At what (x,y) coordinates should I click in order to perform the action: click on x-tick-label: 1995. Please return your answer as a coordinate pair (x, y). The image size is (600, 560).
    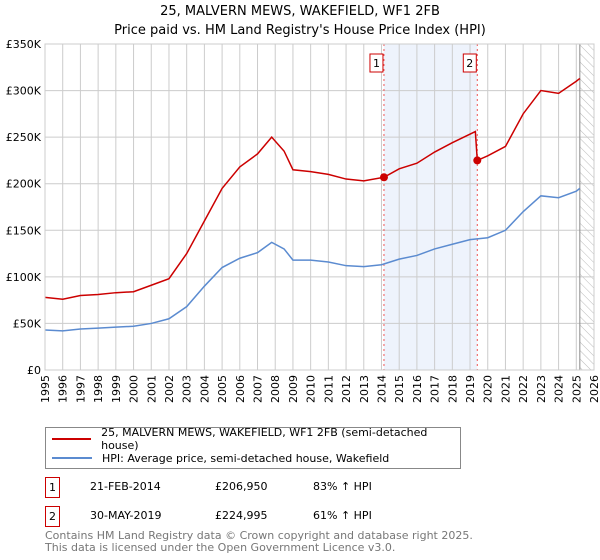
    Looking at the image, I should click on (45, 389).